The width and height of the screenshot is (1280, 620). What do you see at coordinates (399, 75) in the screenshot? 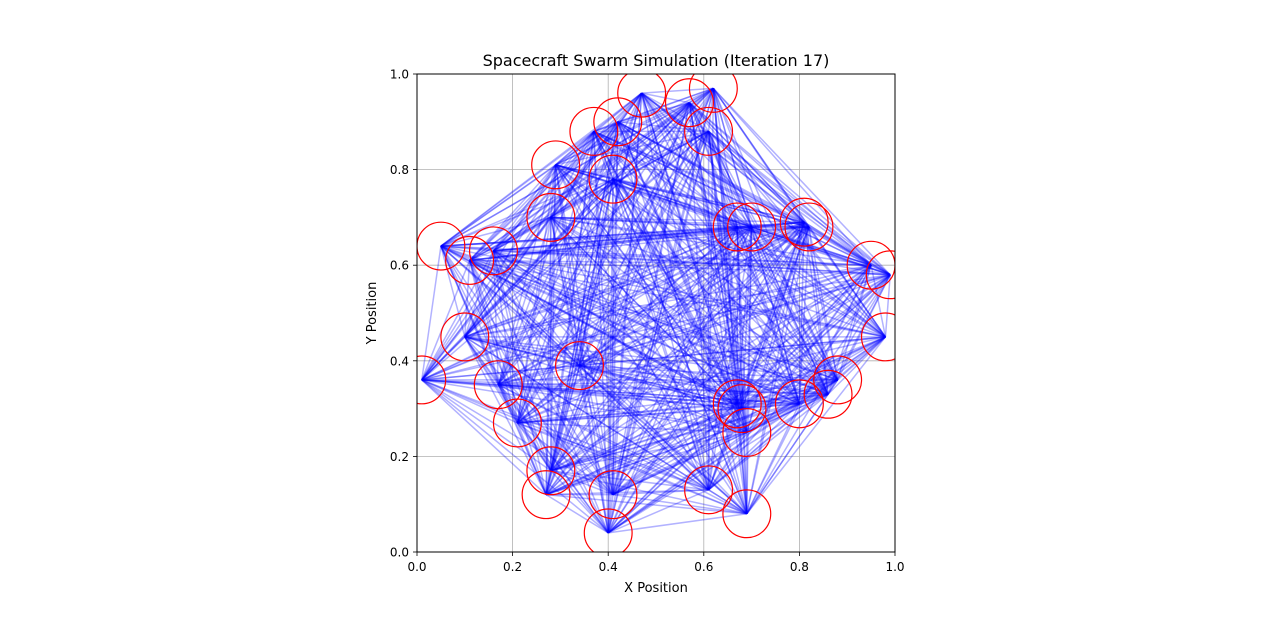
I see `y-tick-label: 1.0` at bounding box center [399, 75].